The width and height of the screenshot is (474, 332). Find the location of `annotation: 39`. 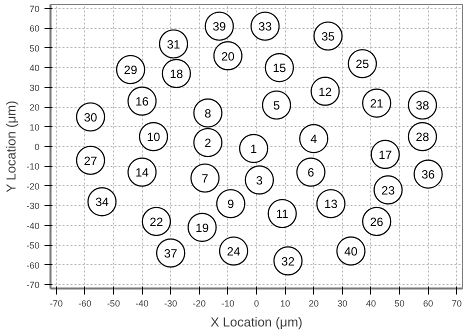

annotation: 39 is located at coordinates (219, 27).